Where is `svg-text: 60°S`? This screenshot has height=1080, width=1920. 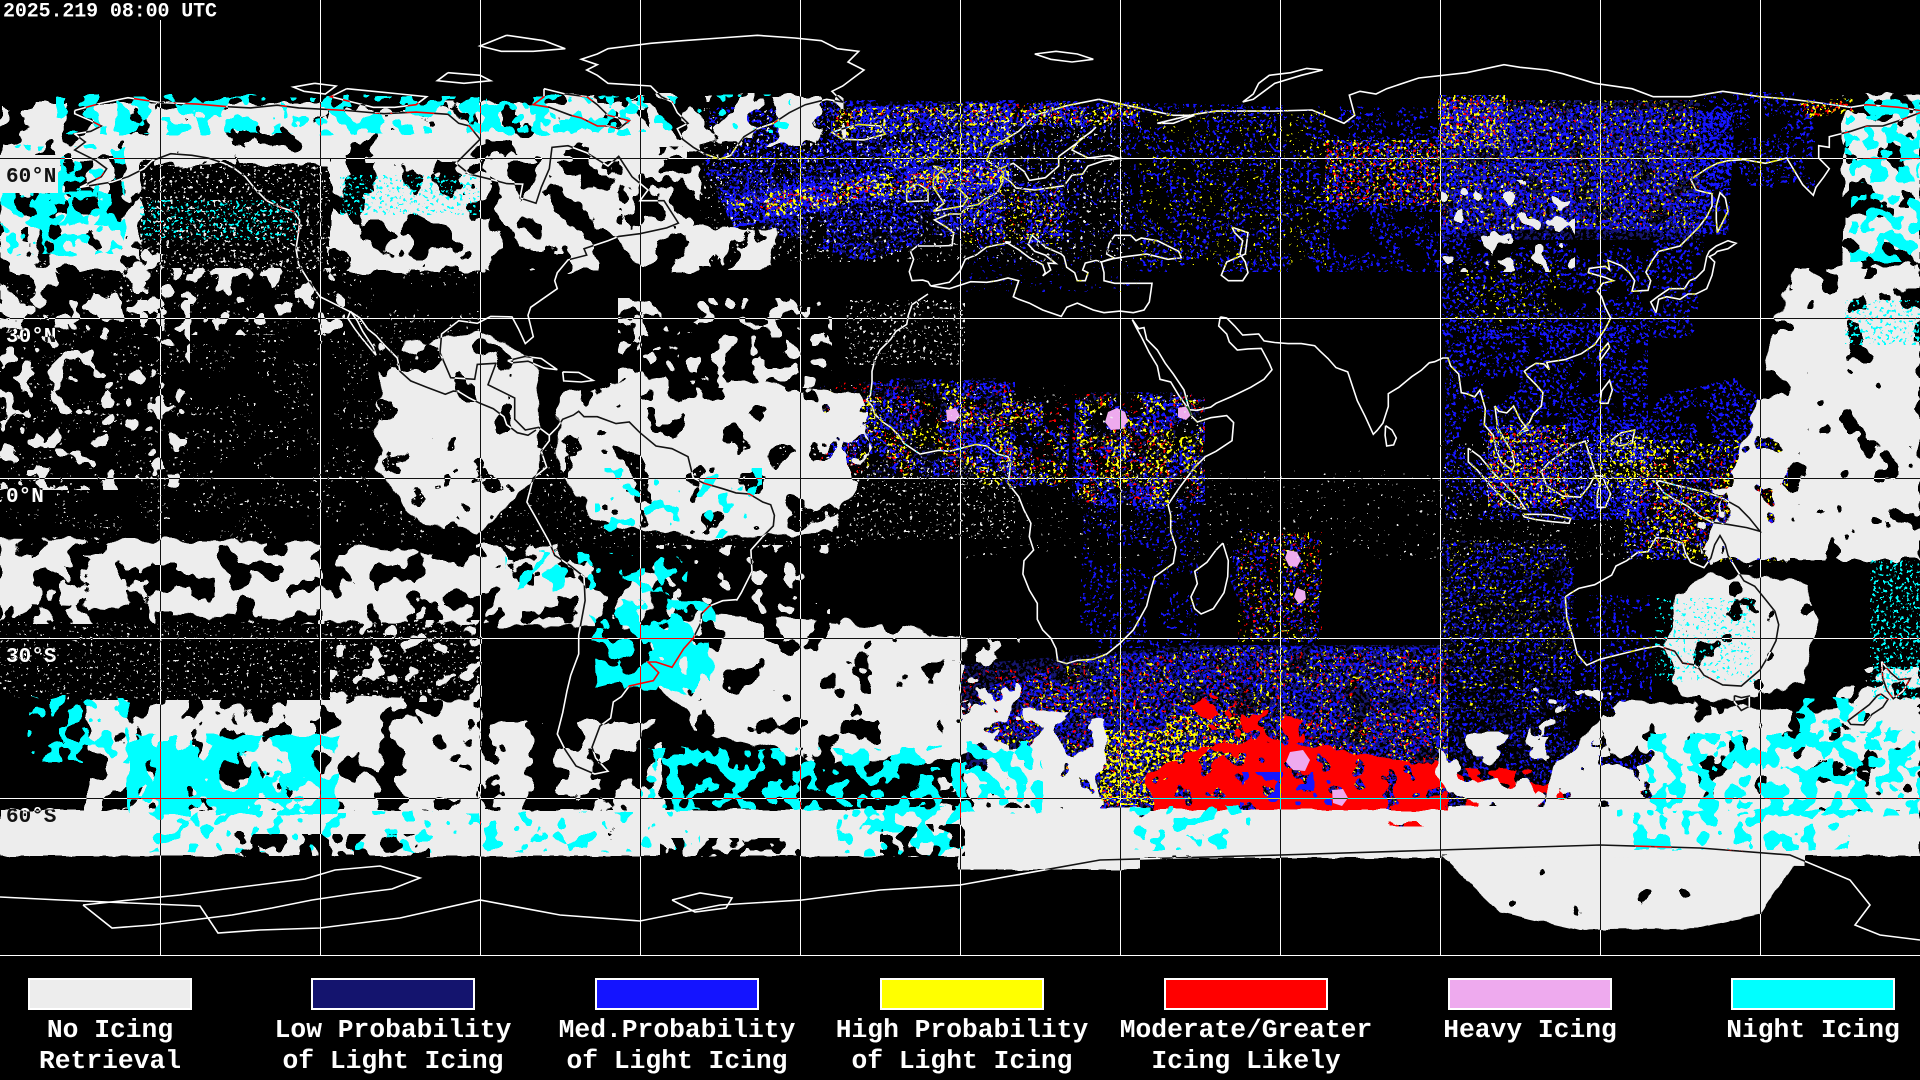 svg-text: 60°S is located at coordinates (31, 817).